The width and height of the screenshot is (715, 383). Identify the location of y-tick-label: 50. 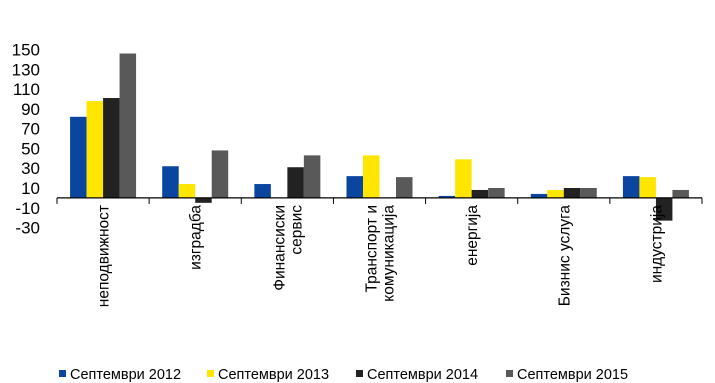
(30, 148).